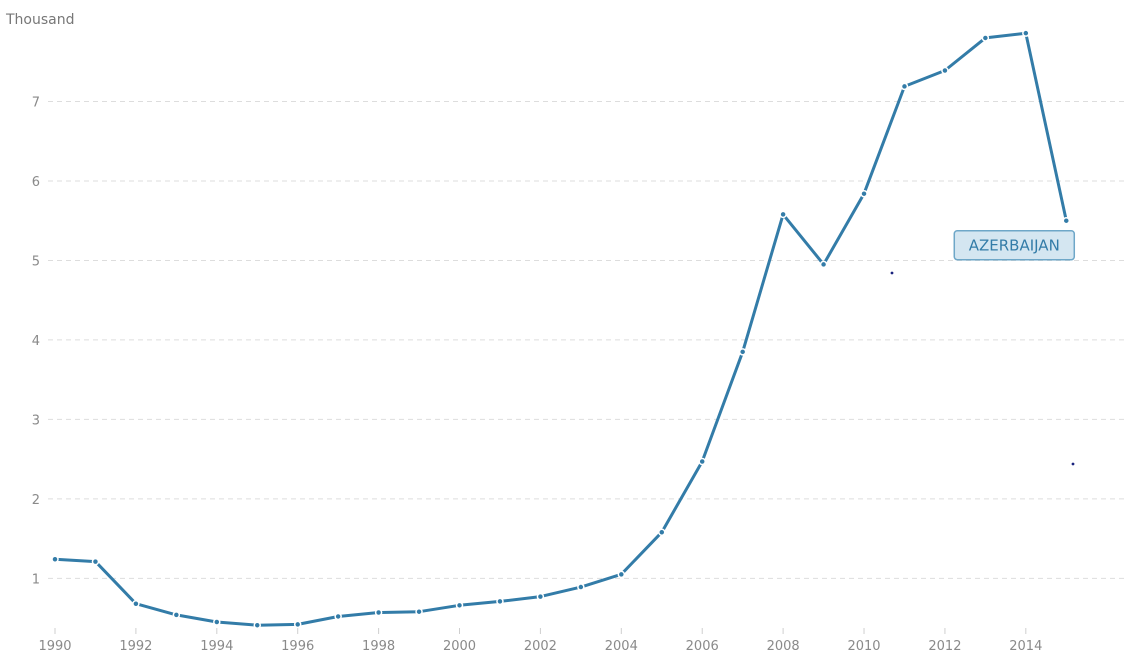 Image resolution: width=1131 pixels, height=672 pixels. I want to click on series-end-label: AZERBAIJAN, so click(1014, 245).